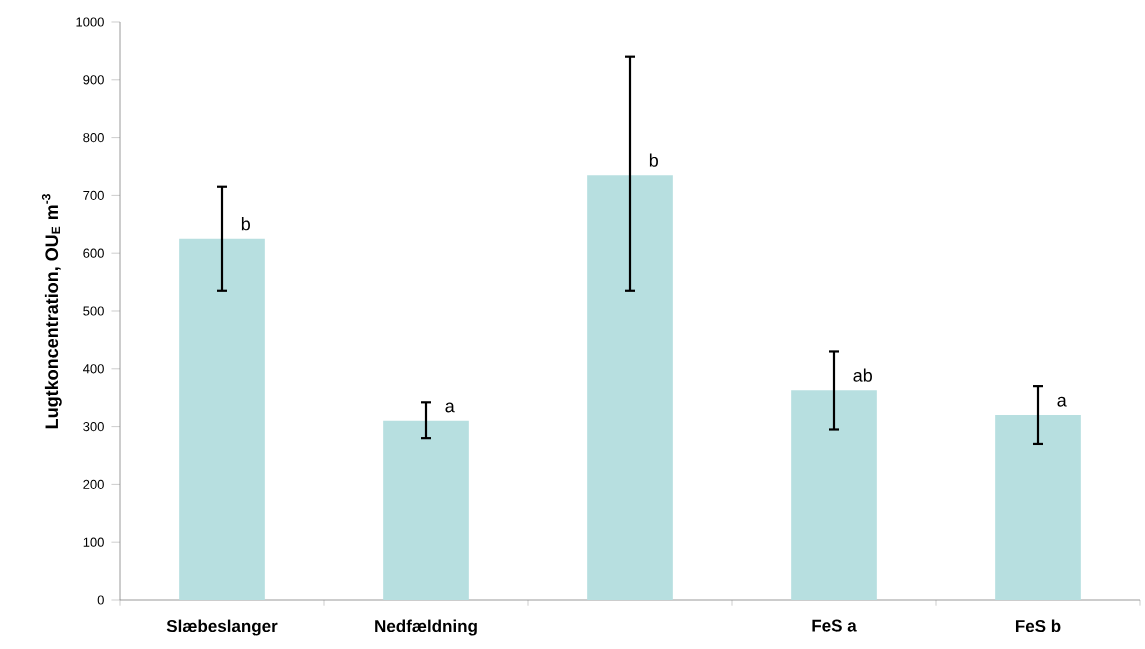  I want to click on y-tick-label: 700, so click(93, 195).